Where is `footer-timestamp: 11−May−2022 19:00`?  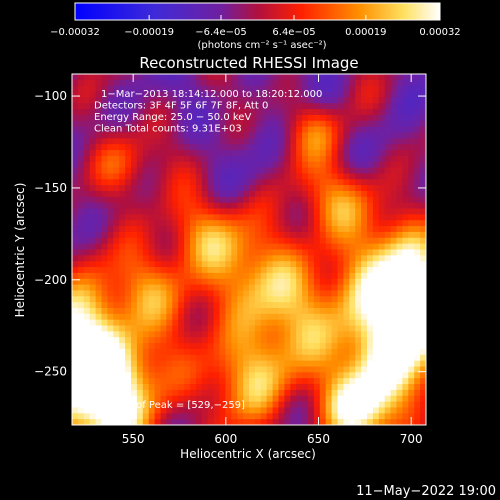
footer-timestamp: 11−May−2022 19:00 is located at coordinates (426, 491).